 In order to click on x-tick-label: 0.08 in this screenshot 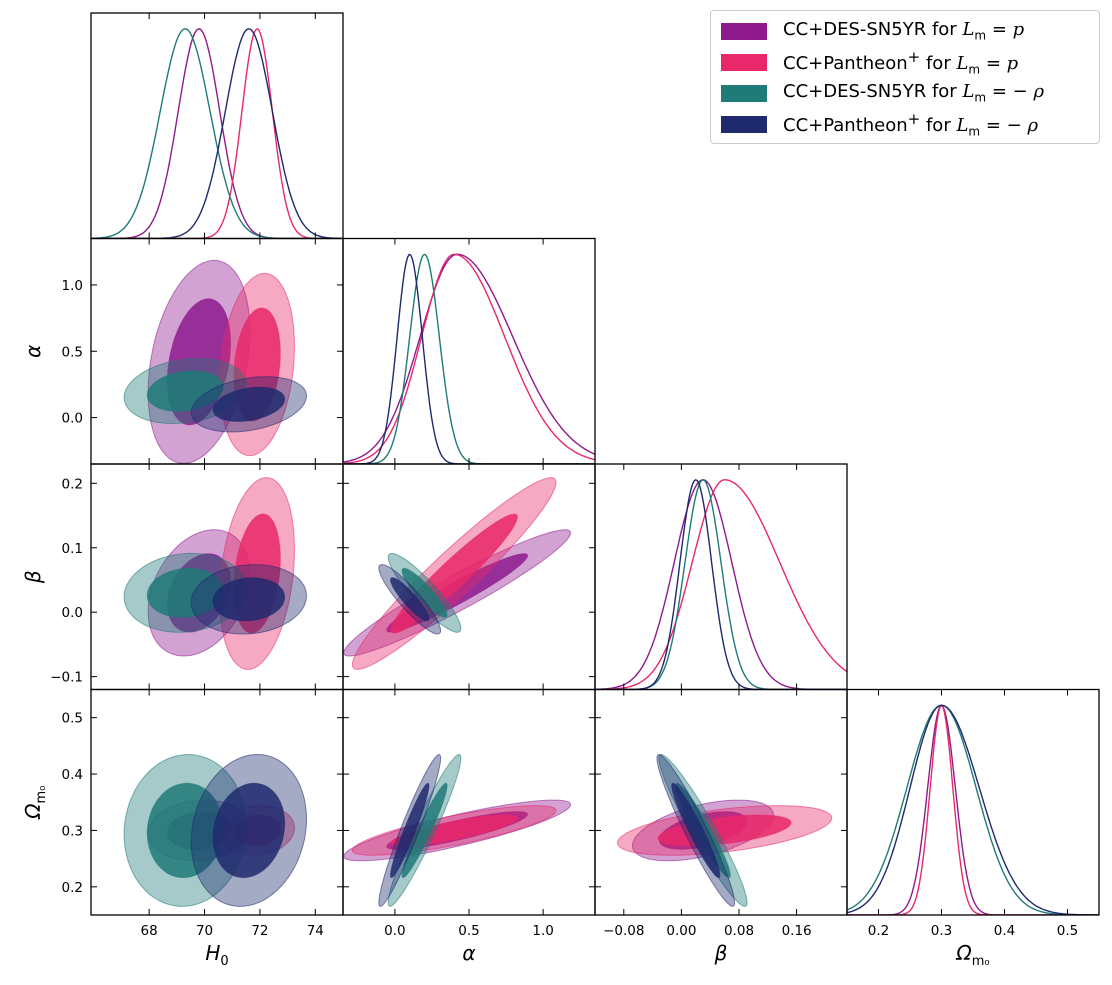, I will do `click(739, 931)`.